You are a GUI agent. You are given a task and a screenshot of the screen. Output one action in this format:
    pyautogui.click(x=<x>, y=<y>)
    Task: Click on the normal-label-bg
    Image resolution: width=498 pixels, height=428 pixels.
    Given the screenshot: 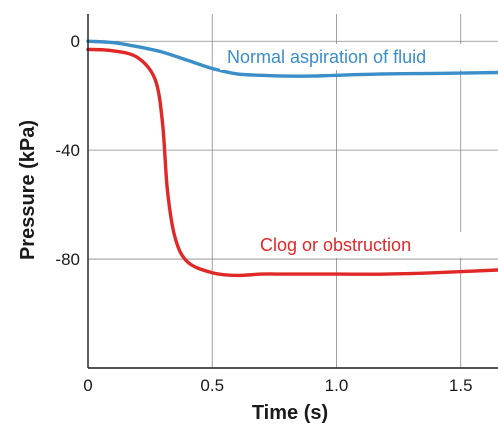 What is the action you would take?
    pyautogui.click(x=353, y=57)
    